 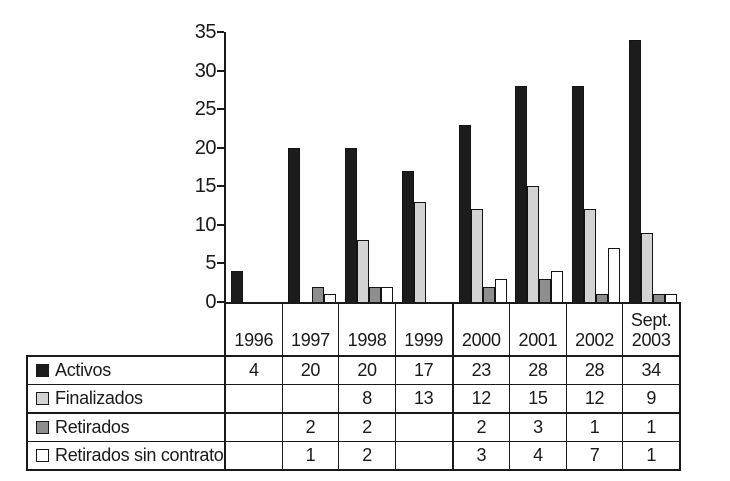 I want to click on year-header-1997: 1997, so click(x=310, y=329).